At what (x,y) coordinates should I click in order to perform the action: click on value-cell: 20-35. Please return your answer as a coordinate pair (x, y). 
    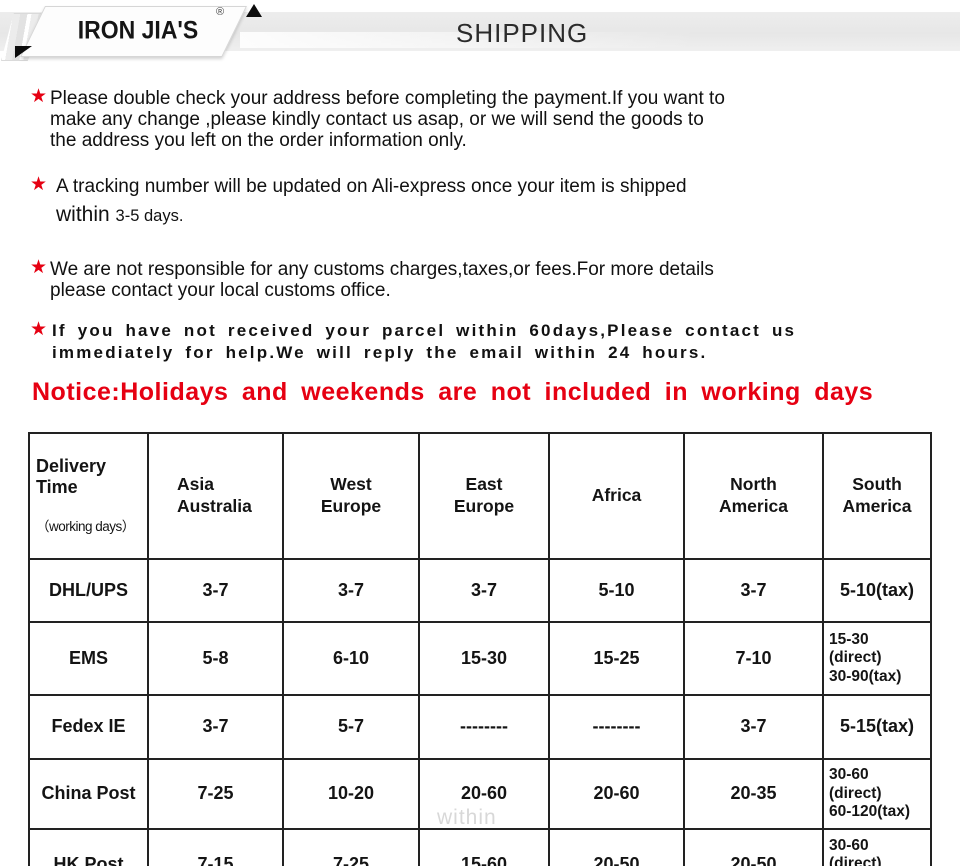
    Looking at the image, I should click on (753, 793).